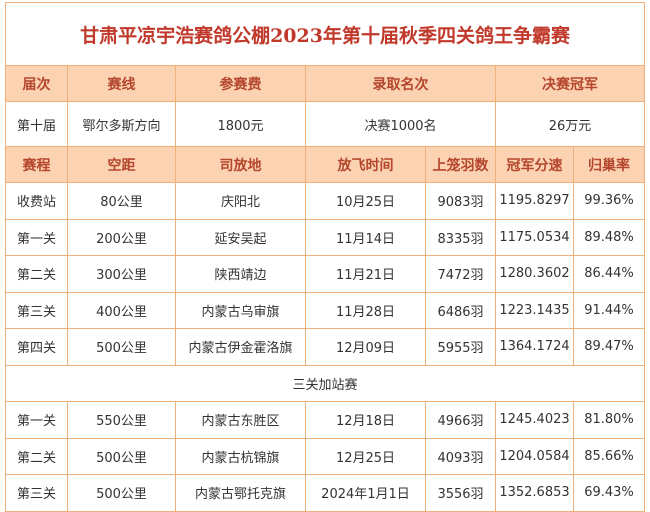 The width and height of the screenshot is (650, 512). I want to click on table-cell: 400公里, so click(121, 310).